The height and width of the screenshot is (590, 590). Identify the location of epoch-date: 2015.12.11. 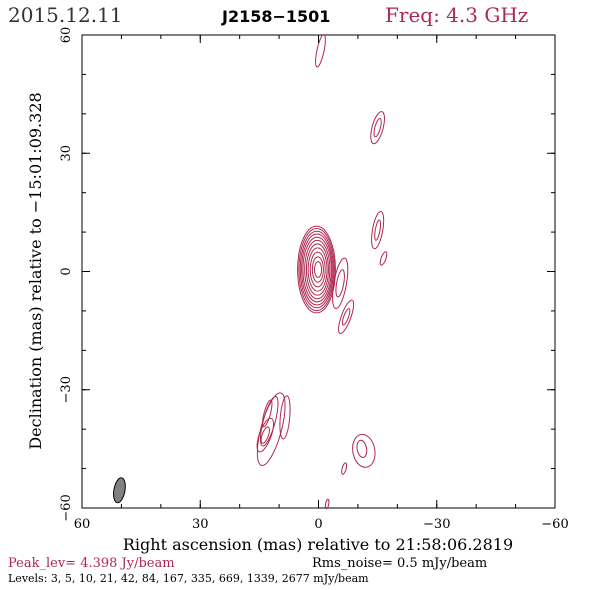
(65, 15).